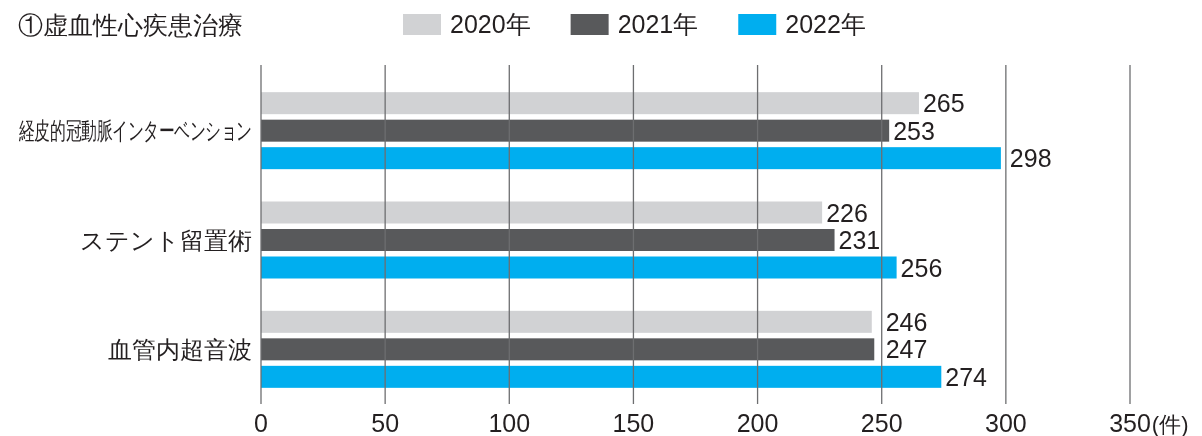 This screenshot has width=1202, height=436. What do you see at coordinates (859, 240) in the screenshot?
I see `data-label: 231` at bounding box center [859, 240].